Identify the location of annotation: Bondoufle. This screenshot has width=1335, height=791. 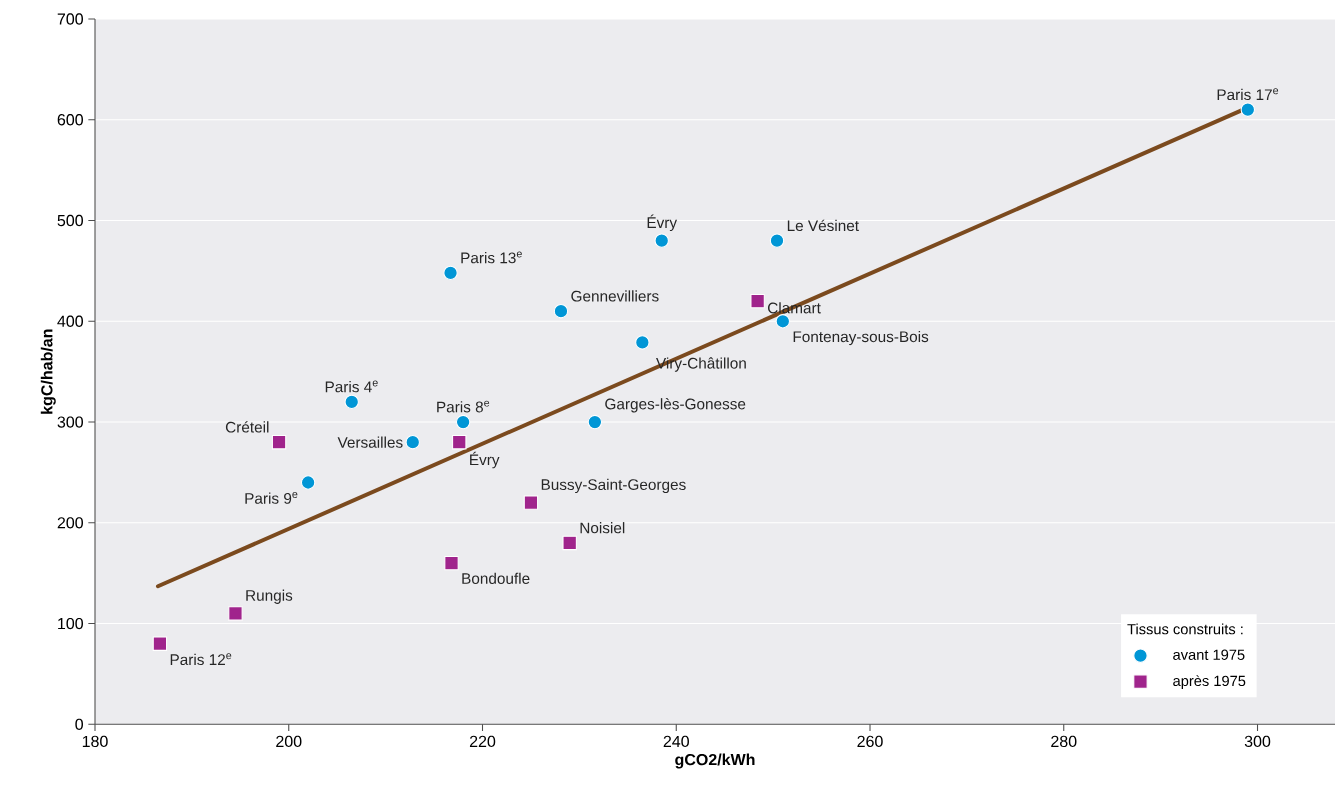
(496, 578).